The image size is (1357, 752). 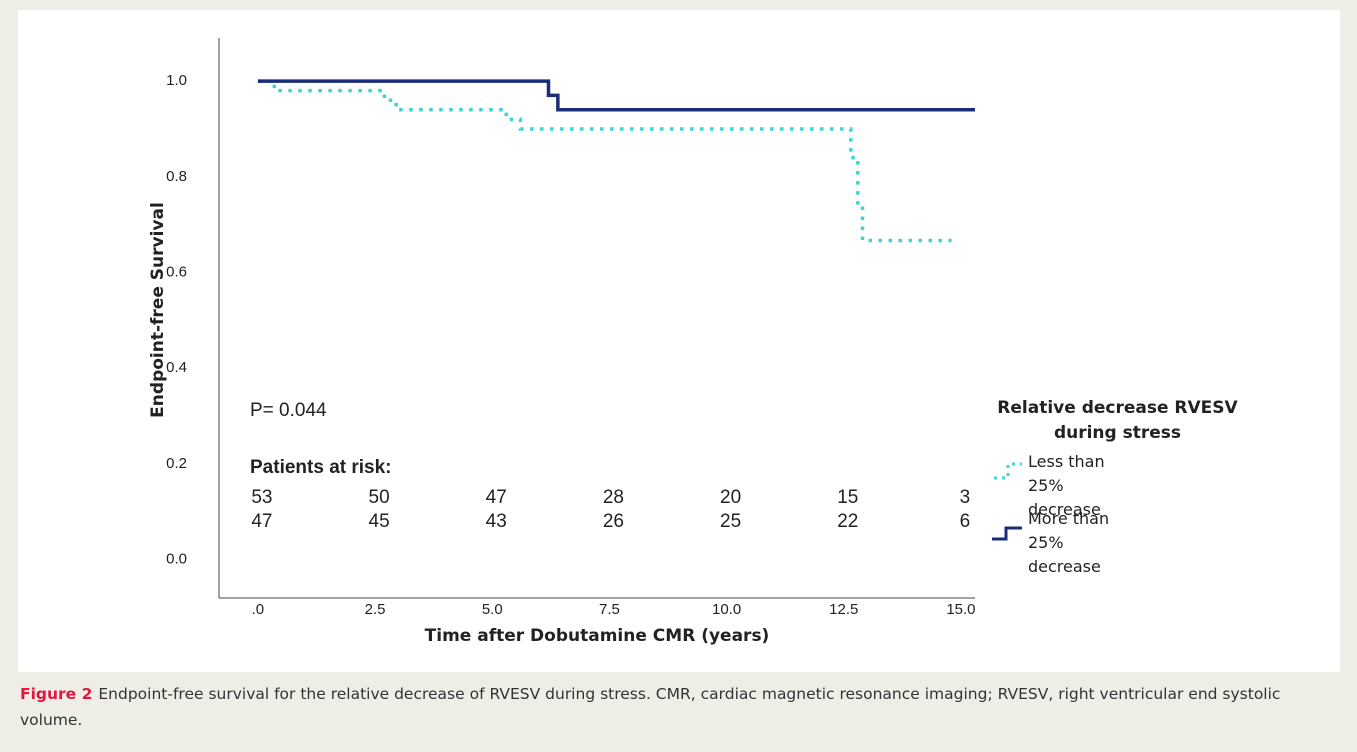 I want to click on x-tick-label: .0, so click(x=258, y=609).